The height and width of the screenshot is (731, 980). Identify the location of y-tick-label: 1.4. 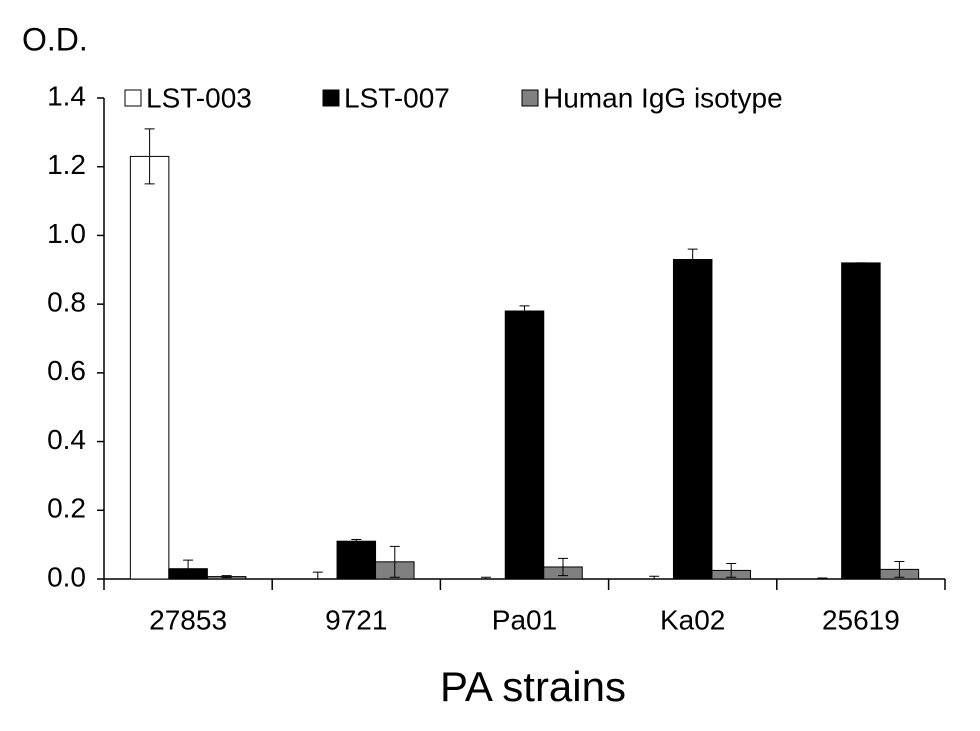
(66, 95).